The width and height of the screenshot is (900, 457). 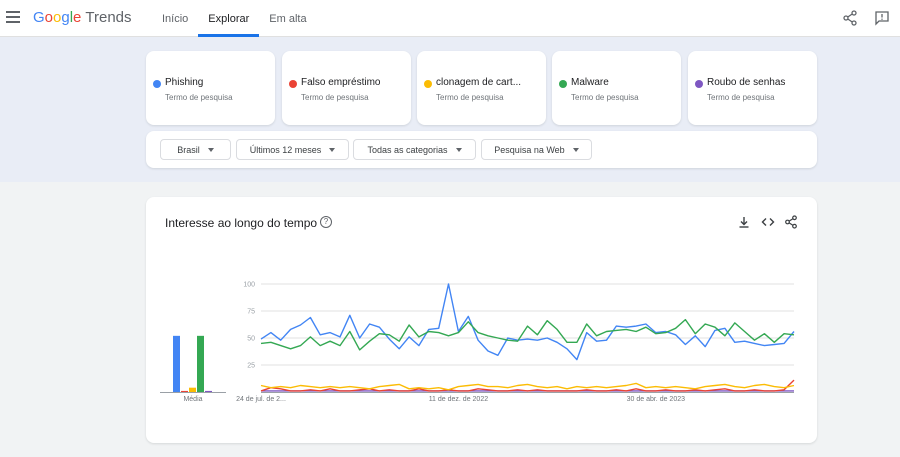 What do you see at coordinates (210, 88) in the screenshot?
I see `term-card-phishing: Phishing Termo de pesquisa` at bounding box center [210, 88].